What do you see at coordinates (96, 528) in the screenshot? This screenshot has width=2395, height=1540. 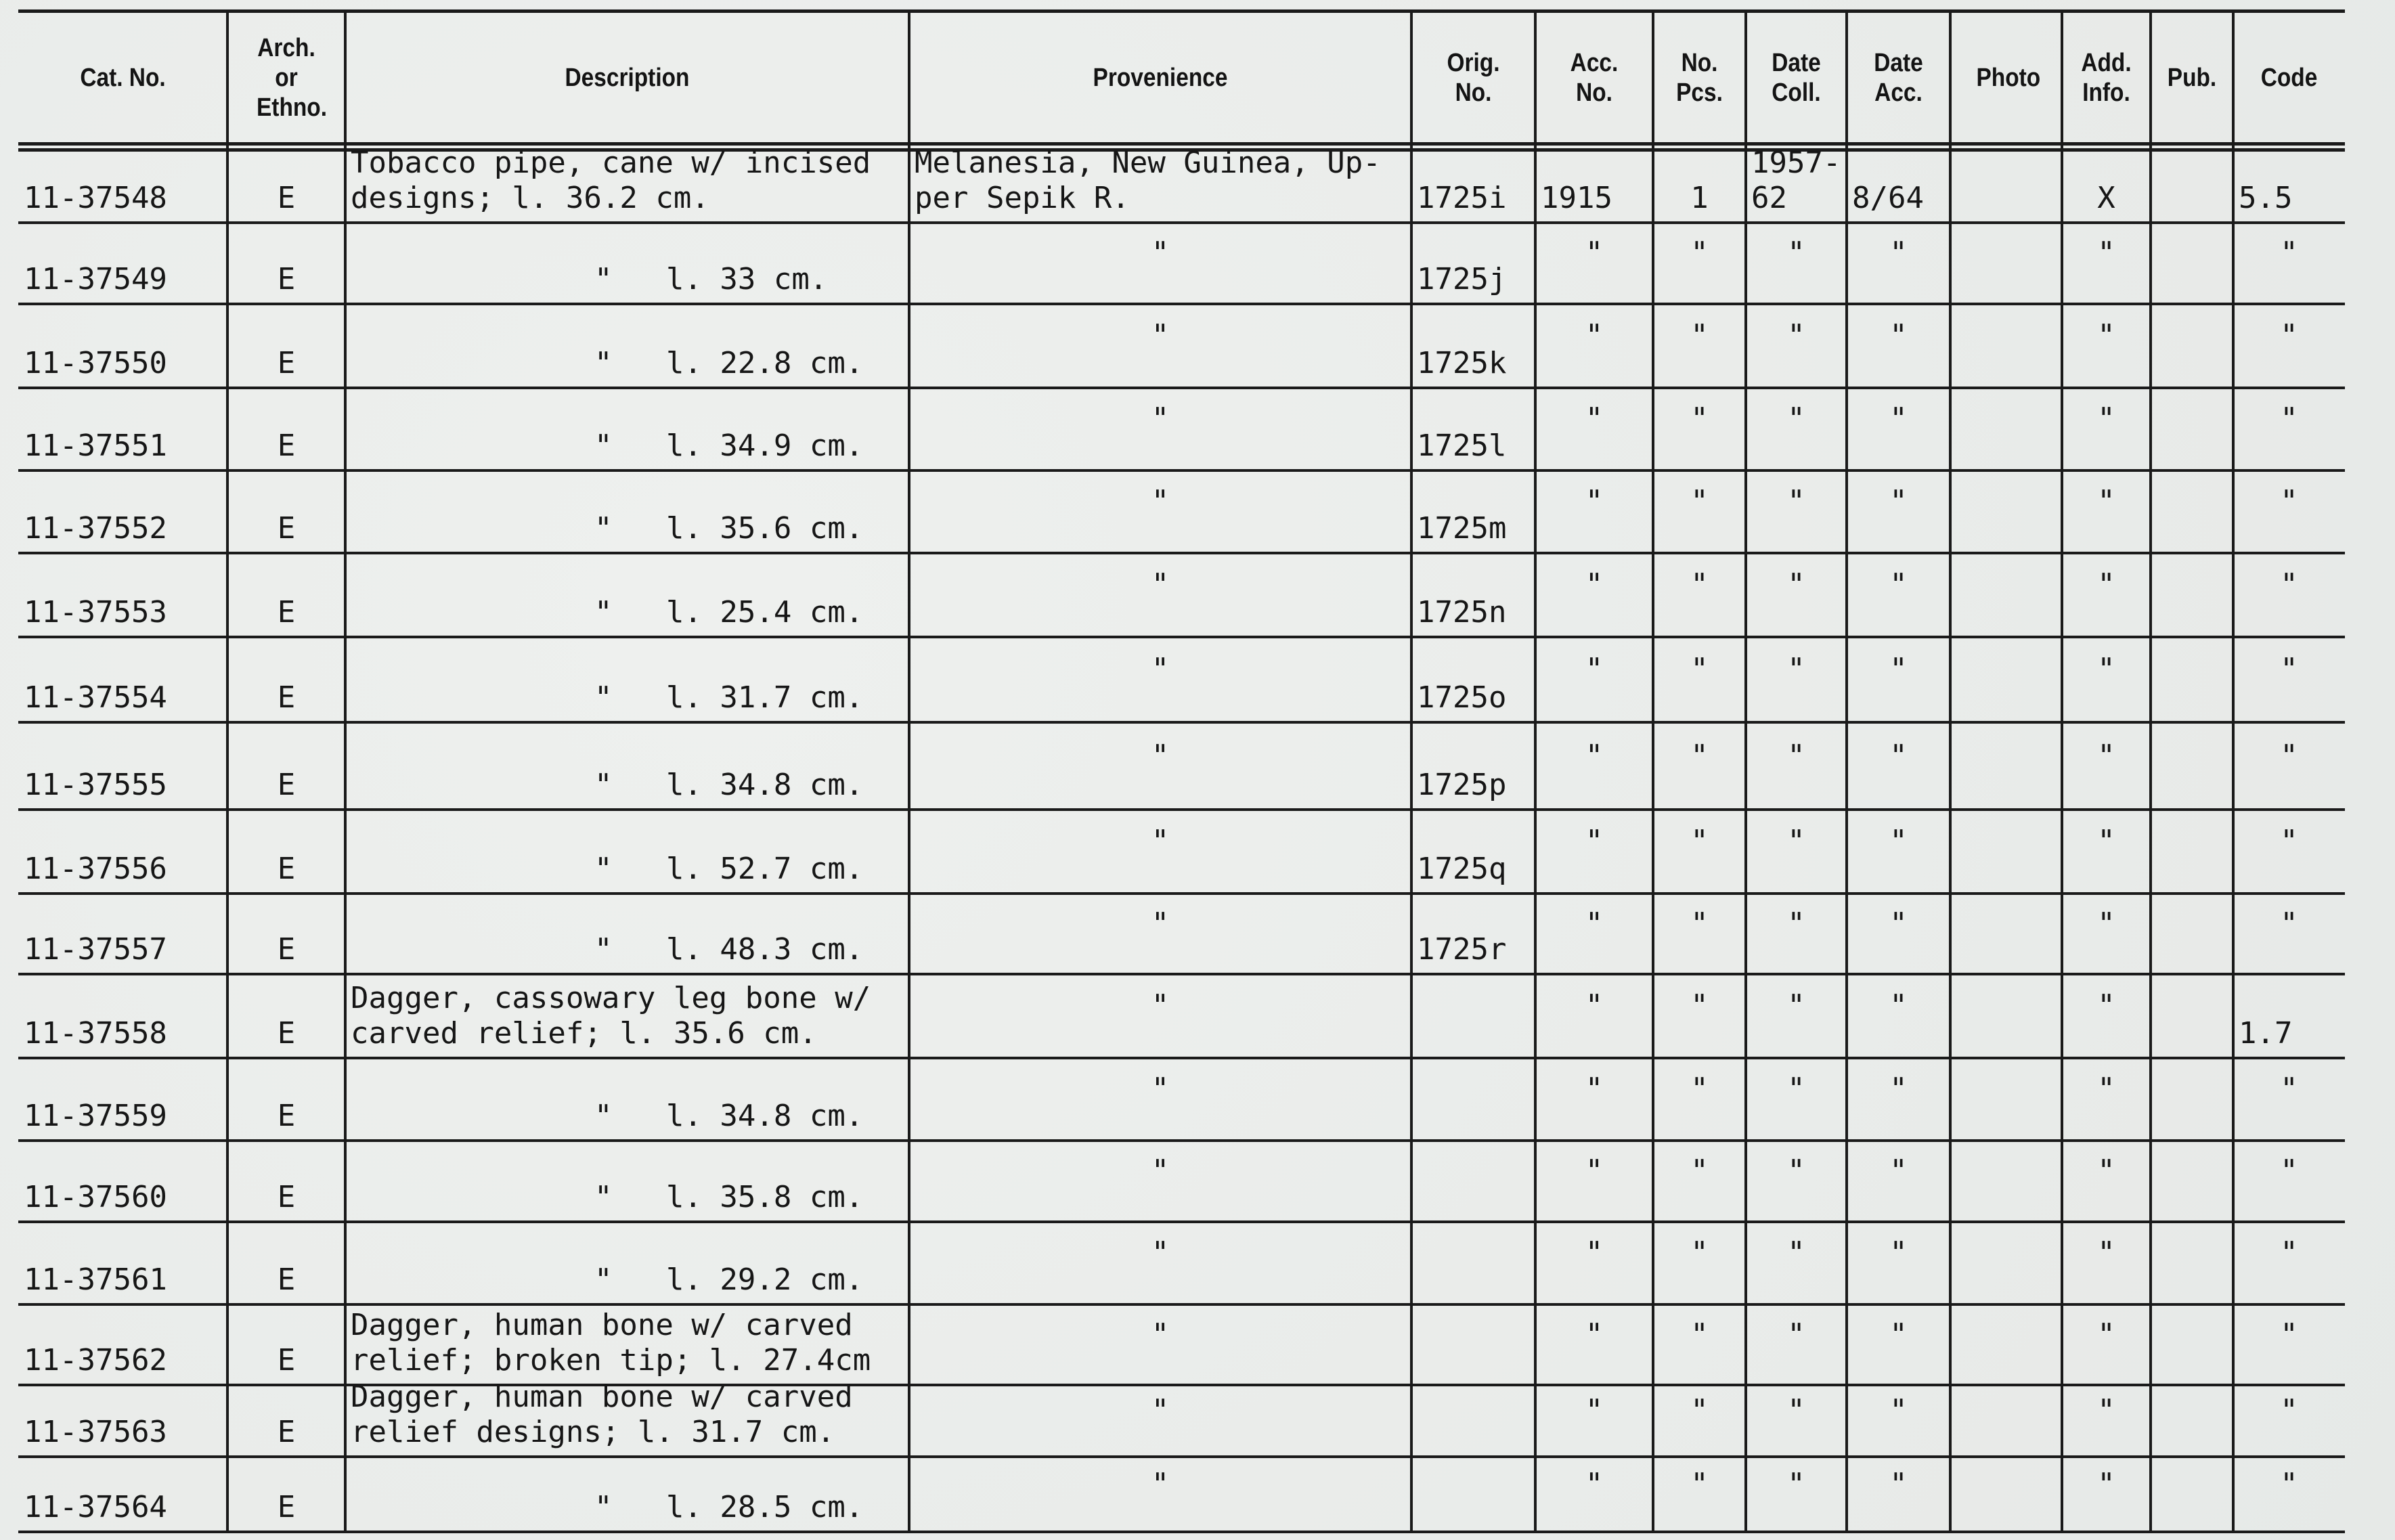 I see `cell-text: 11-37552` at bounding box center [96, 528].